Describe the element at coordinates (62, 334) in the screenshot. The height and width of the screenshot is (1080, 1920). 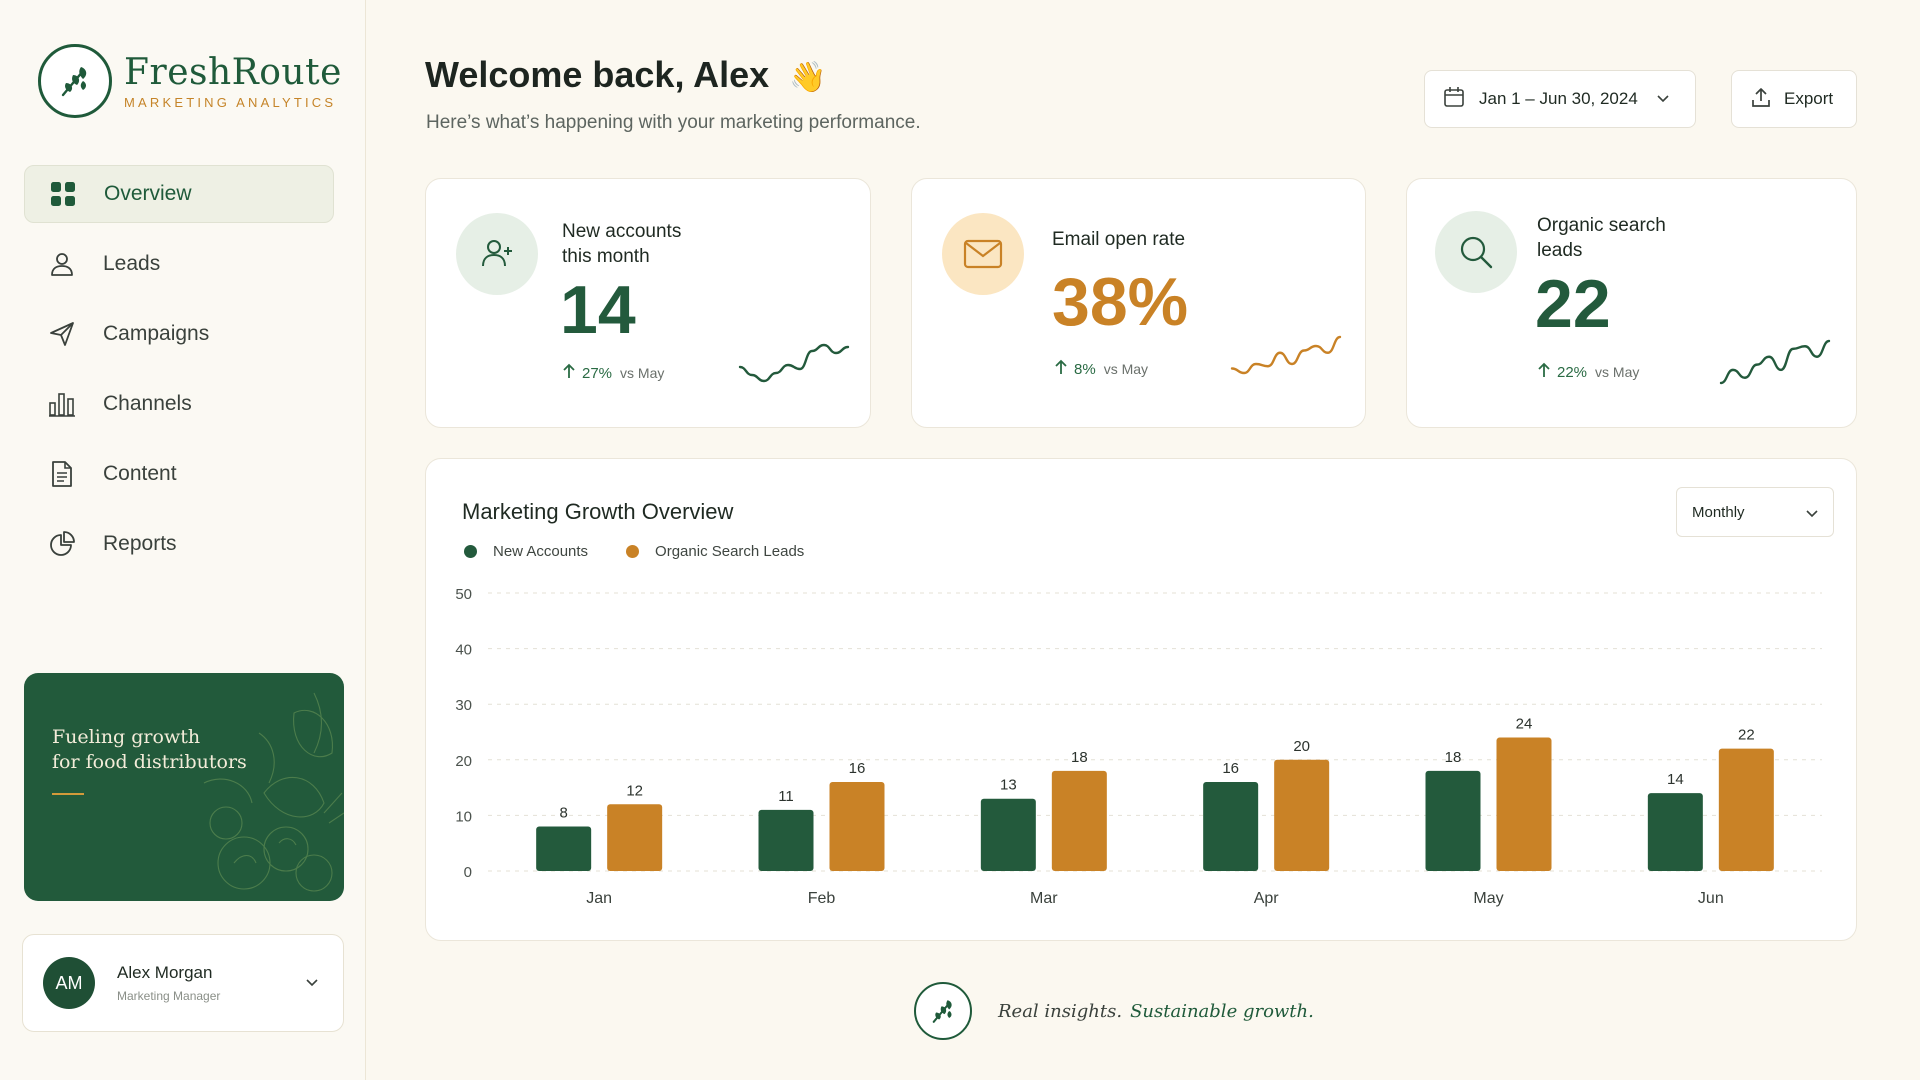
I see `send-icon` at that location.